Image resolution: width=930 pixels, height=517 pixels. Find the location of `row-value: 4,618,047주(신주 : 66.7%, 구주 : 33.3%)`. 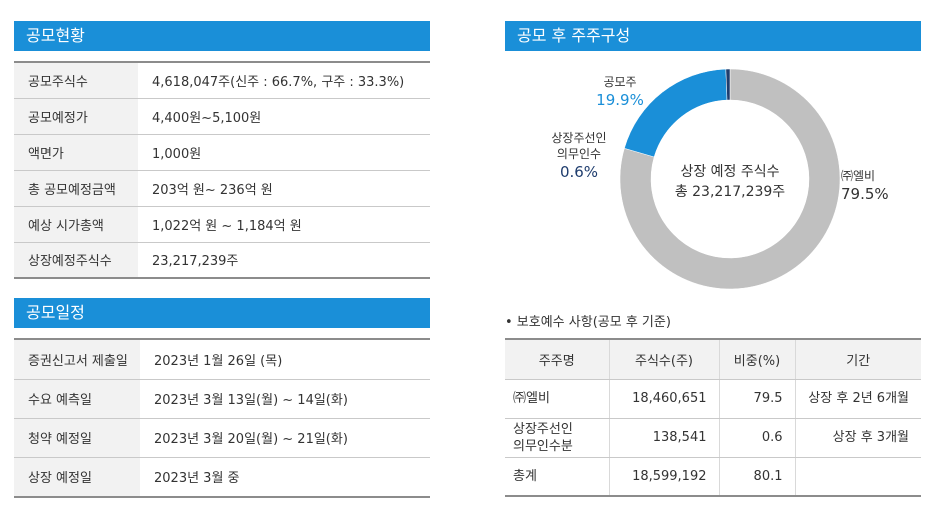

row-value: 4,618,047주(신주 : 66.7%, 구주 : 33.3%) is located at coordinates (284, 80).